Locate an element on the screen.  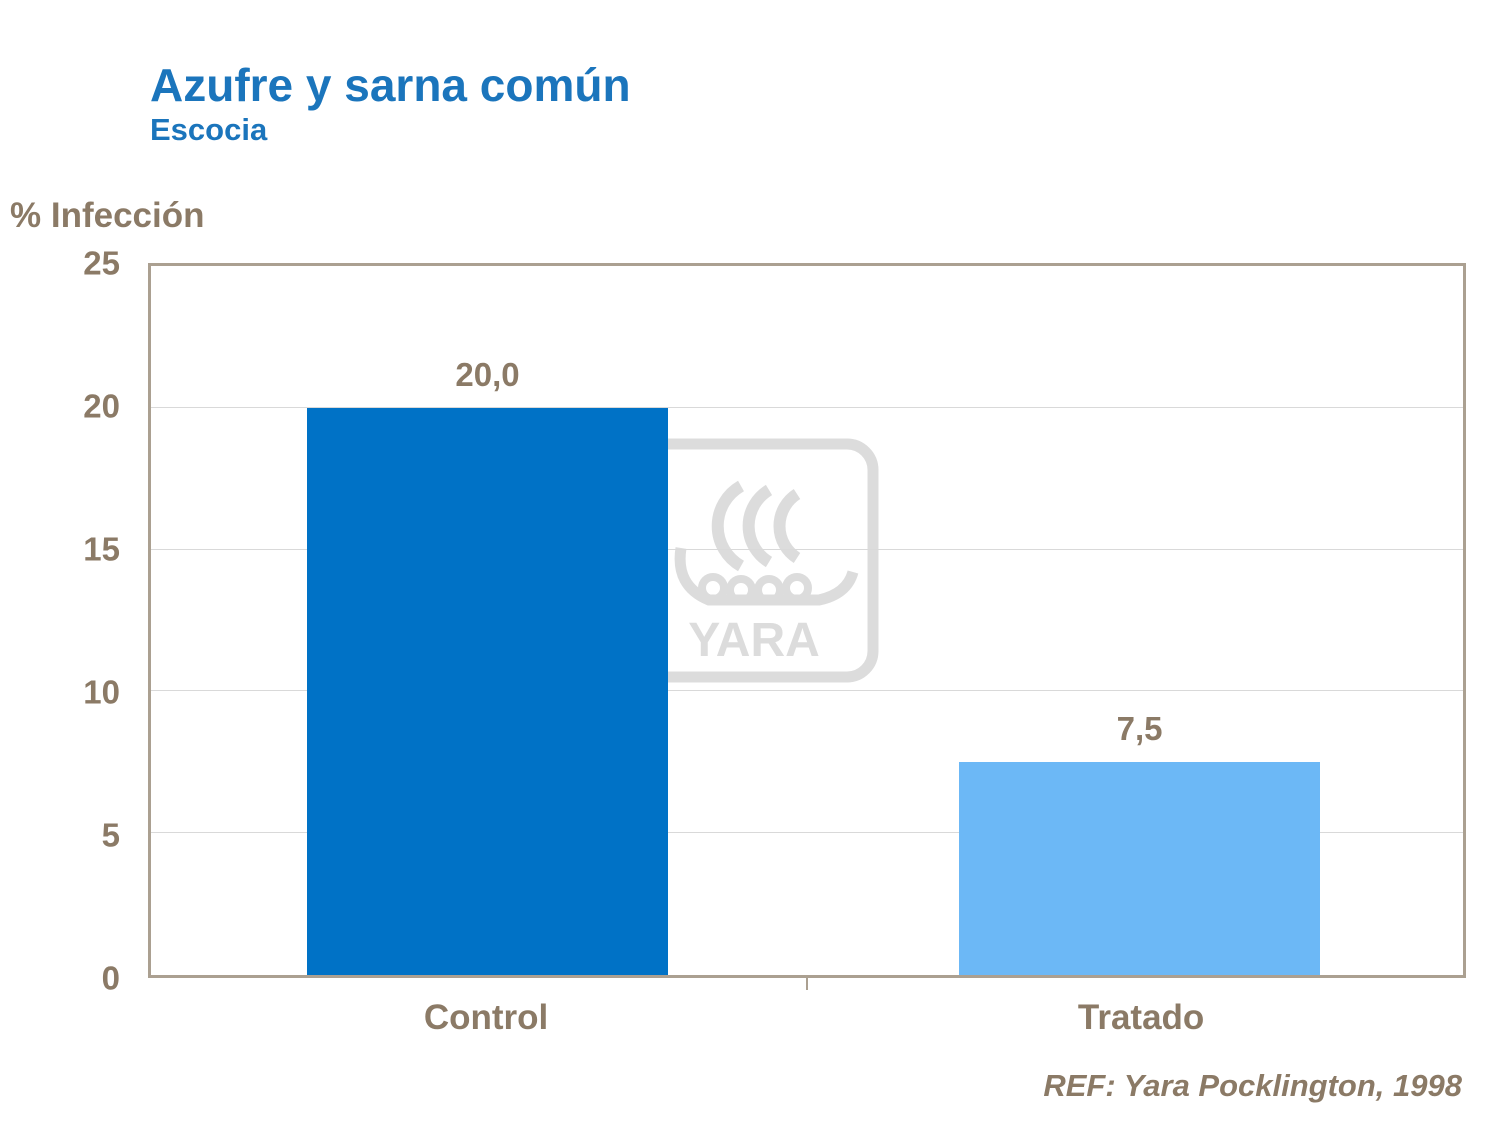
y-tick-label: 15 is located at coordinates (101, 549).